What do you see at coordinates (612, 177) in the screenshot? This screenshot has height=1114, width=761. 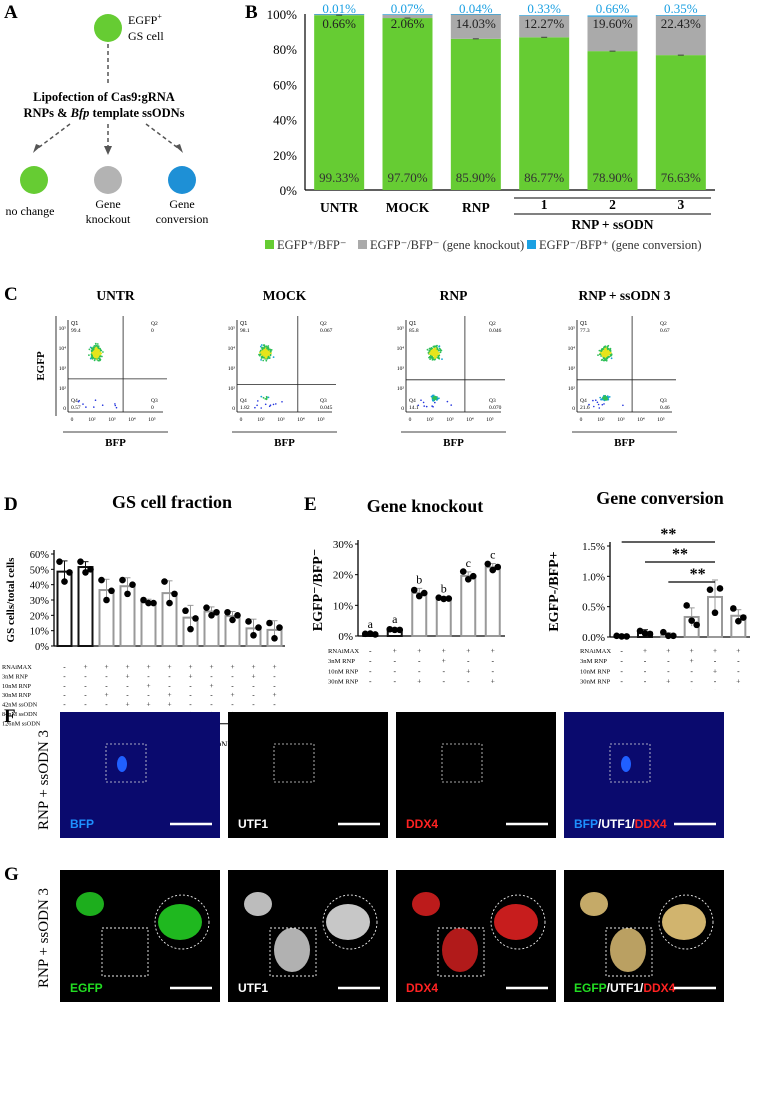 I see `b-egfp-value-label: 78.90%` at bounding box center [612, 177].